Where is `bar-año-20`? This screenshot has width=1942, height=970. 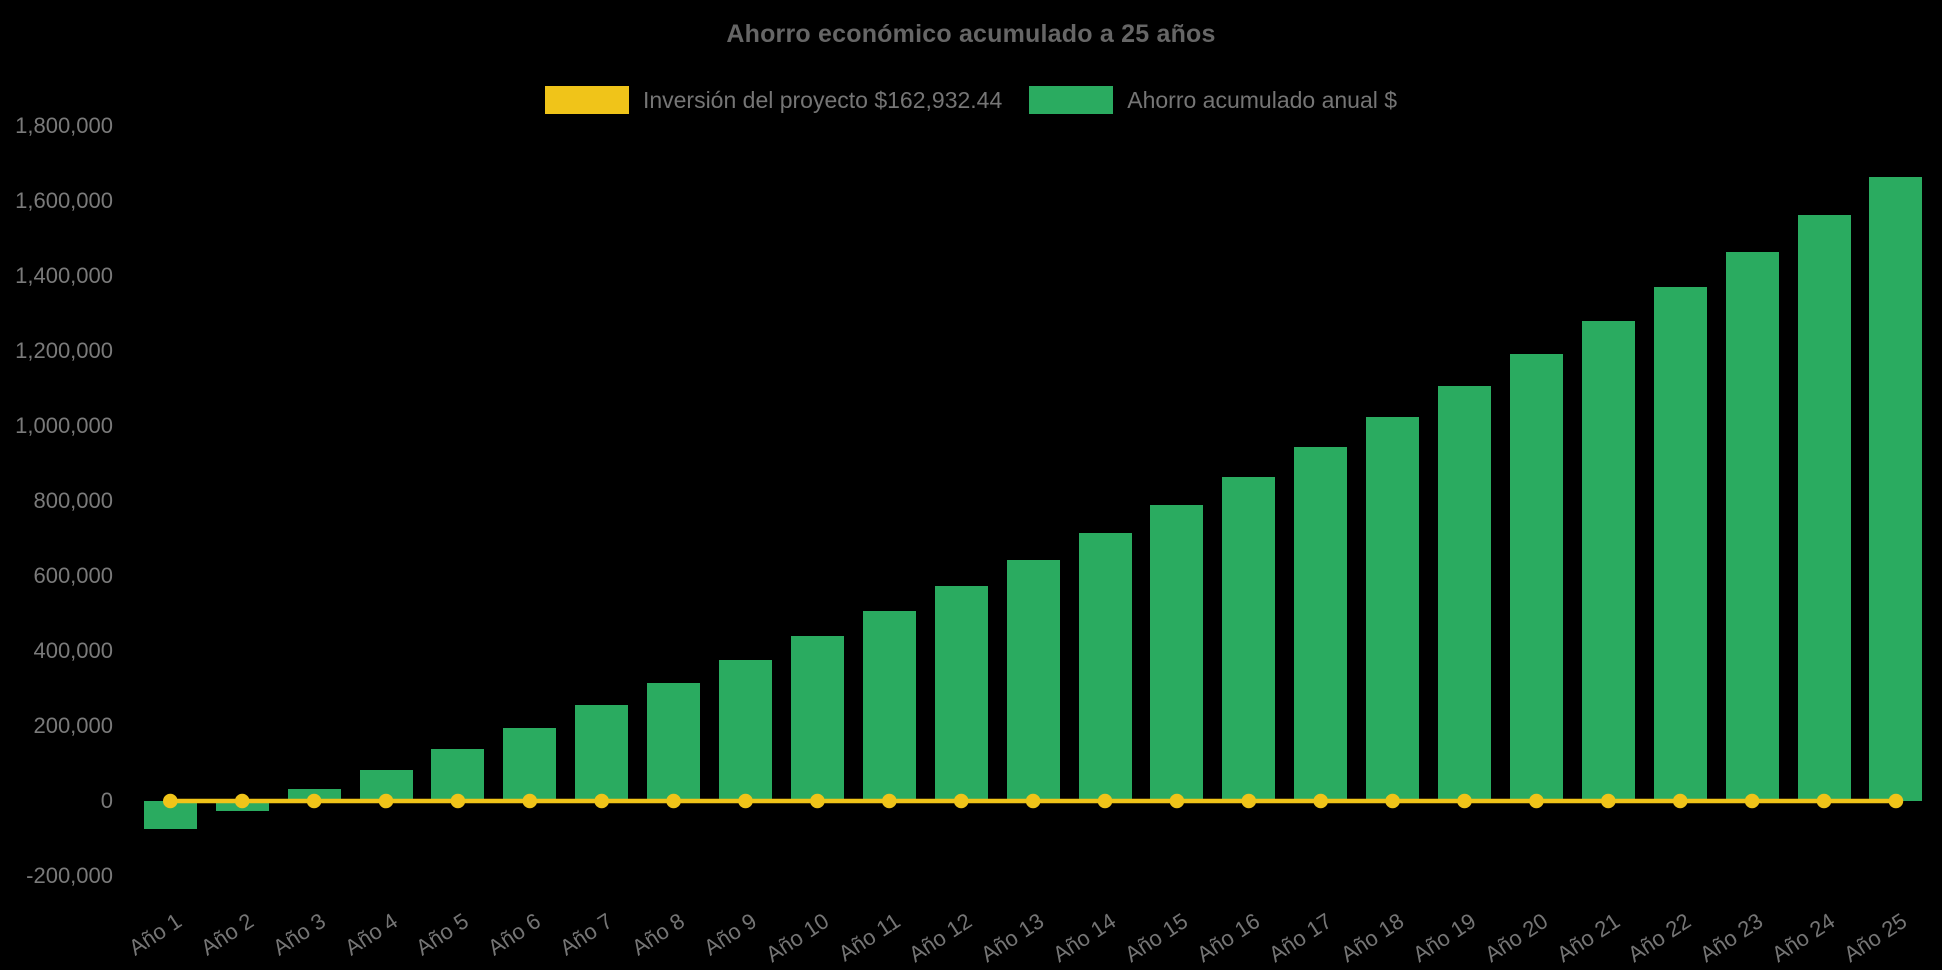 bar-año-20 is located at coordinates (1536, 577).